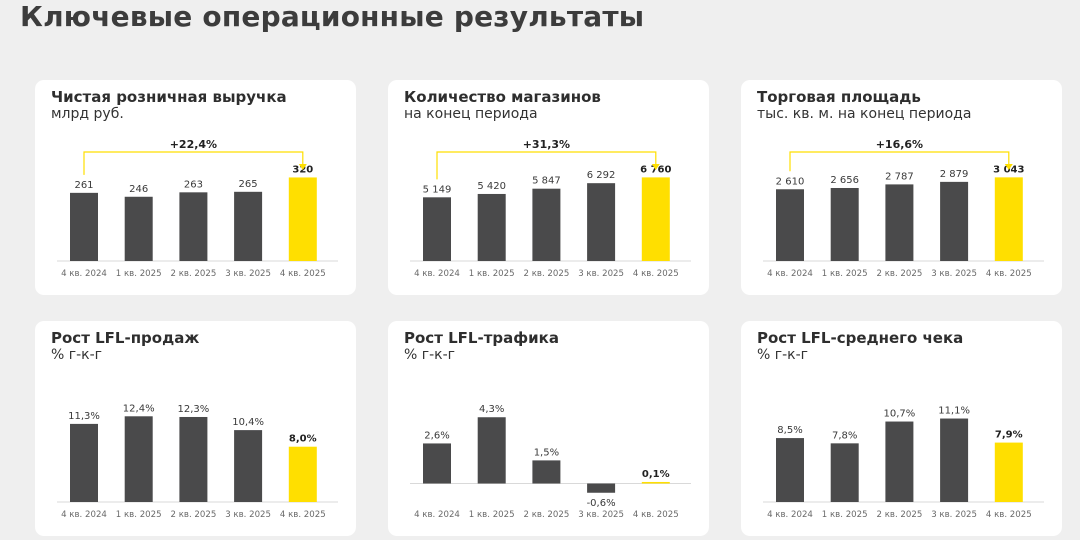 This screenshot has width=1080, height=540. I want to click on card-title: Рост LFL-продаж, so click(125, 338).